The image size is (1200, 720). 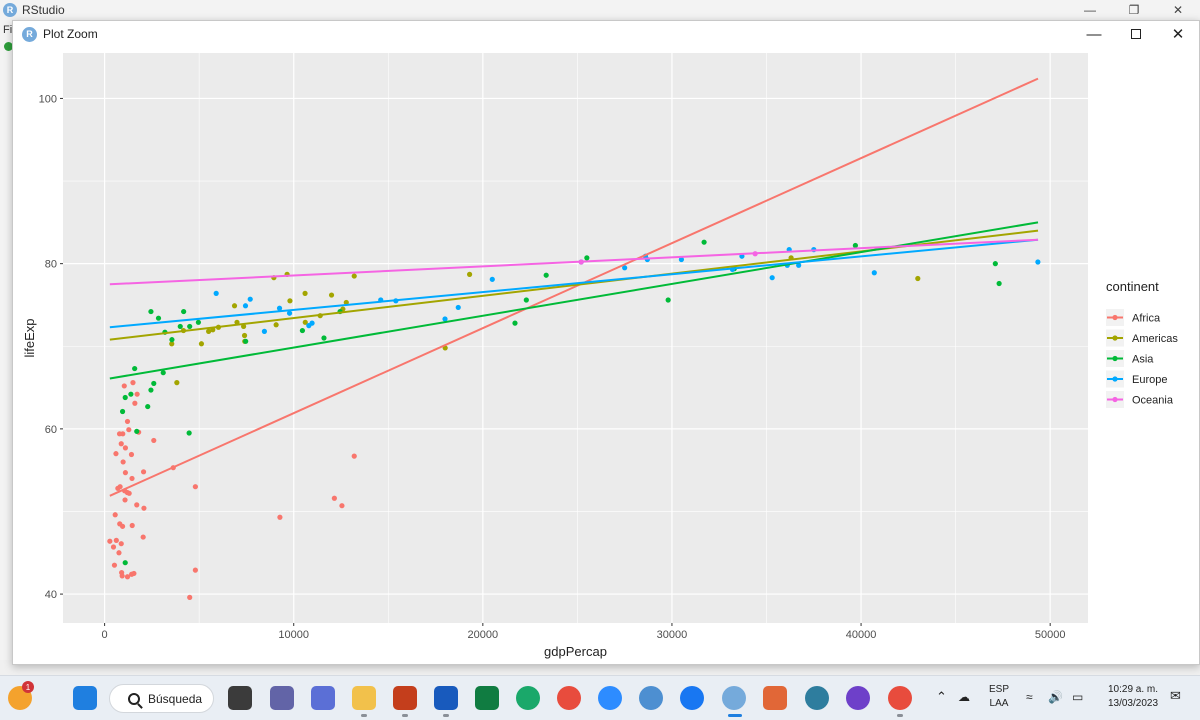 What do you see at coordinates (574, 262) in the screenshot?
I see `trend-line-oceania` at bounding box center [574, 262].